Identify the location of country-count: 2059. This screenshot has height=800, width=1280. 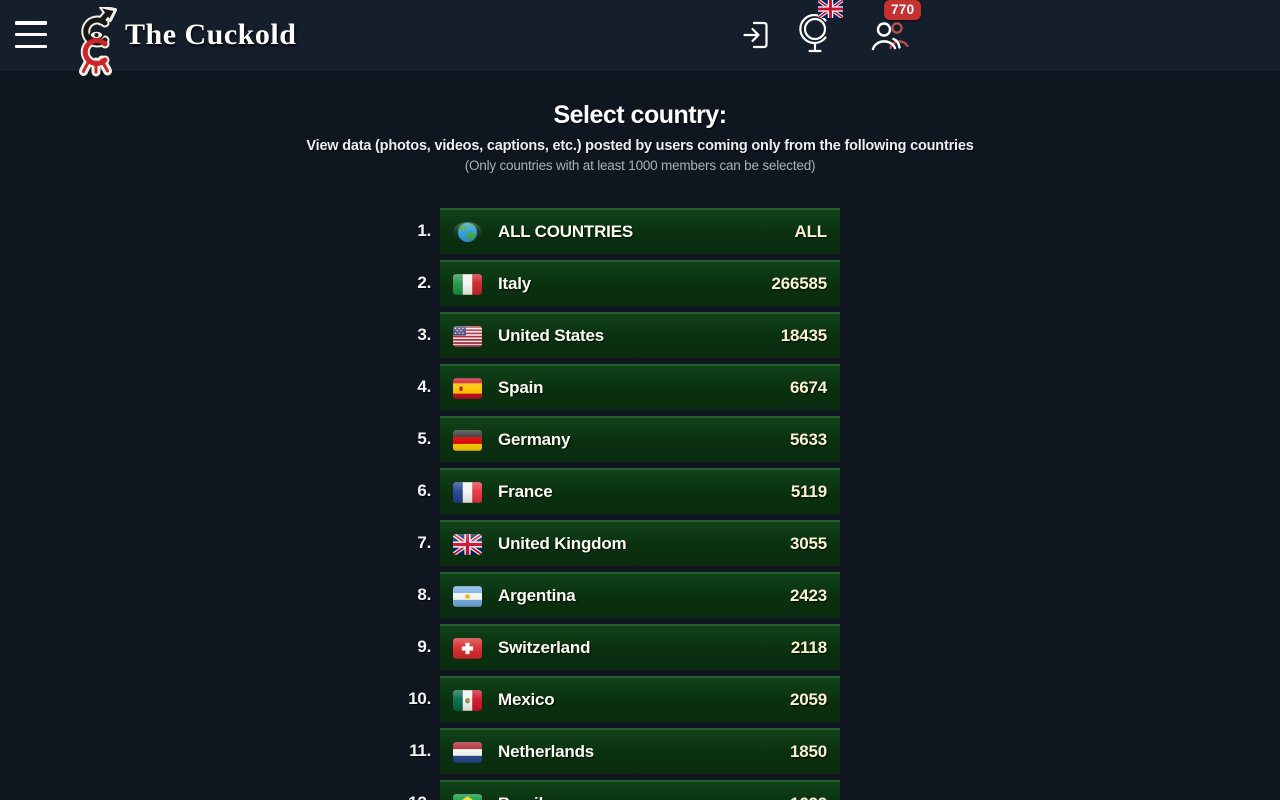
(808, 699).